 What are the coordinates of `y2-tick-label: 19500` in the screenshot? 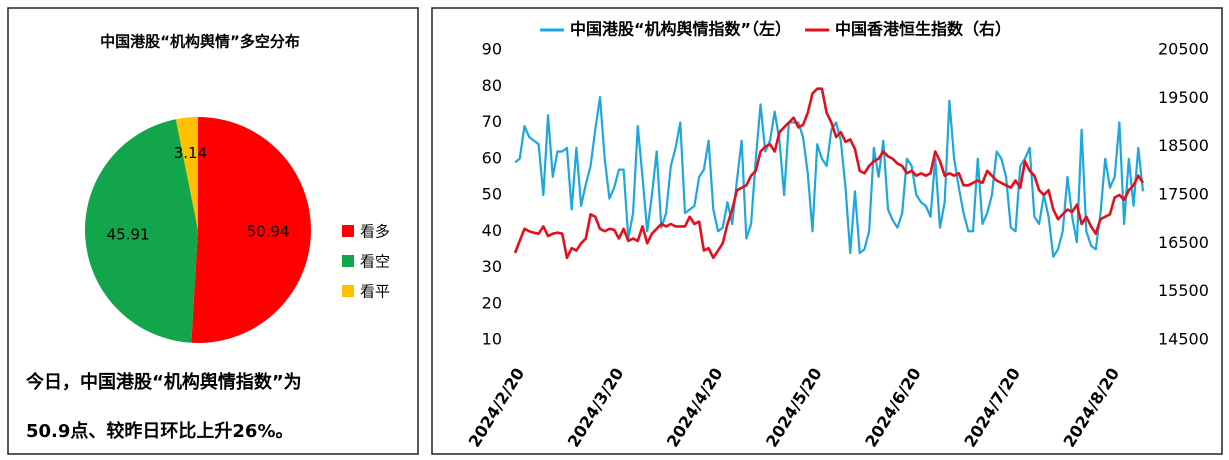 It's located at (1183, 97).